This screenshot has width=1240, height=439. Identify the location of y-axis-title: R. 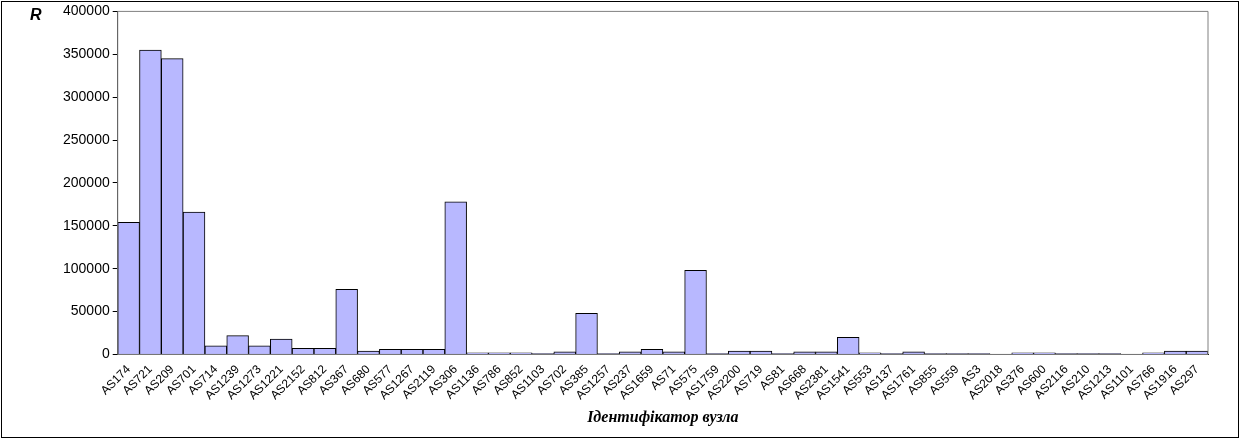
(36, 14).